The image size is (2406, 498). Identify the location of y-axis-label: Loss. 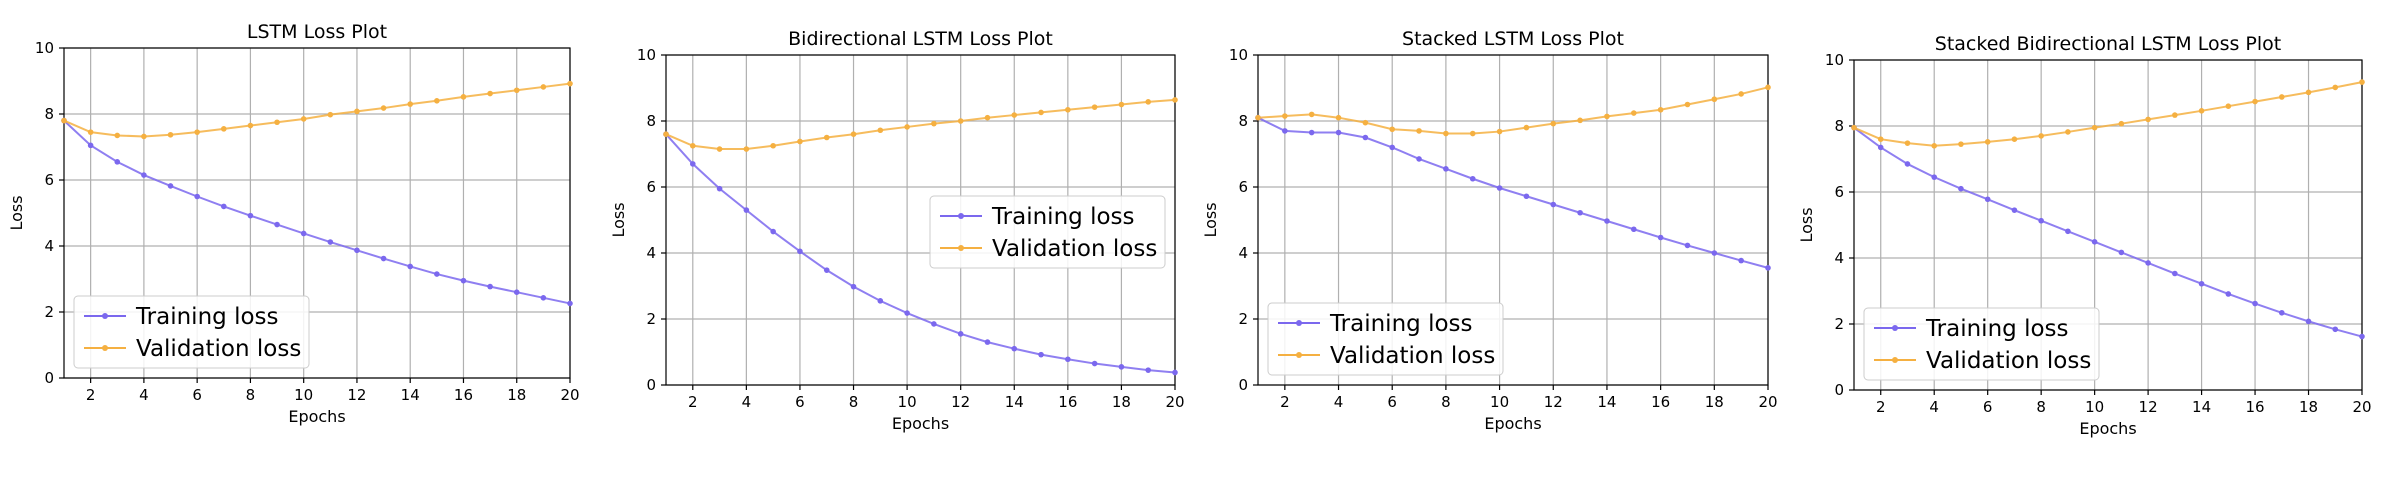
(1210, 219).